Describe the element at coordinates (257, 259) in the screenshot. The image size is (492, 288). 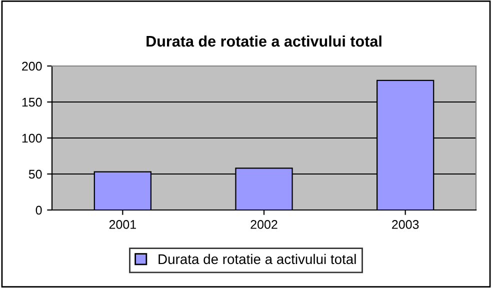
I see `legend-label: Durata de rotatie a activului total` at that location.